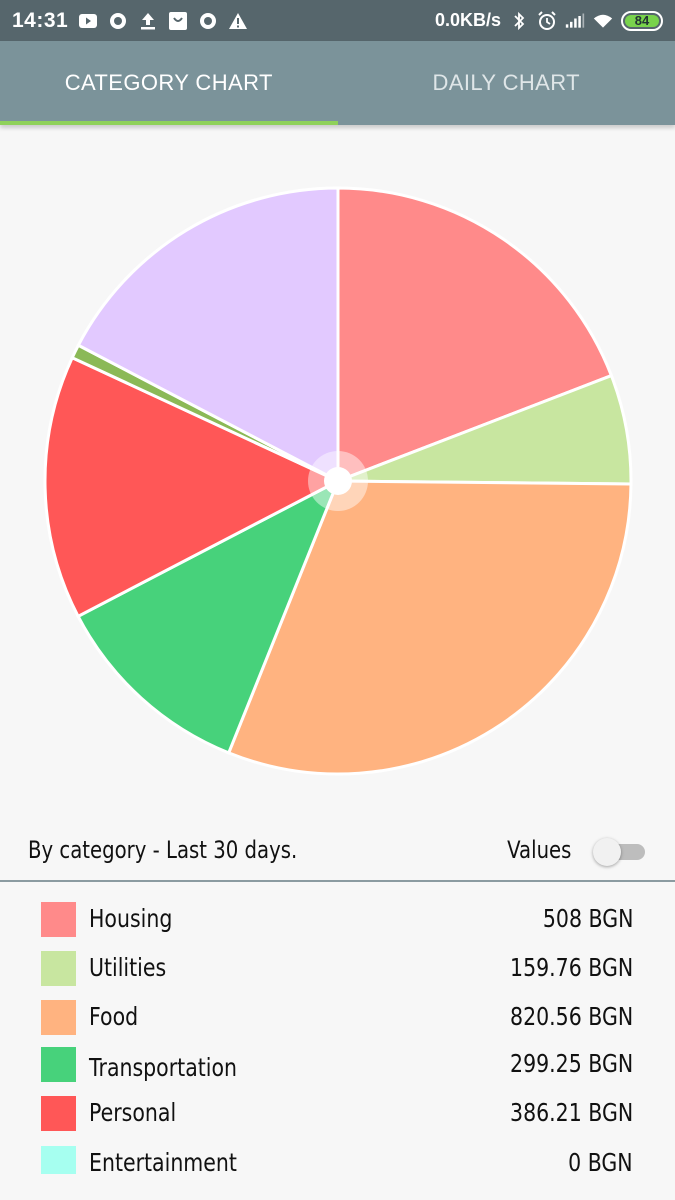  What do you see at coordinates (337, 20) in the screenshot?
I see `status-bar: 14:31 0.0KB/s` at bounding box center [337, 20].